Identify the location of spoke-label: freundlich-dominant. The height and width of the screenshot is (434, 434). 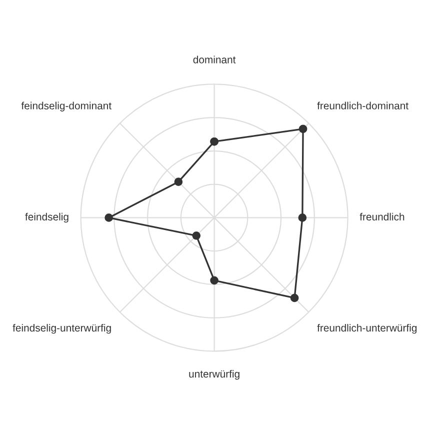
(362, 106).